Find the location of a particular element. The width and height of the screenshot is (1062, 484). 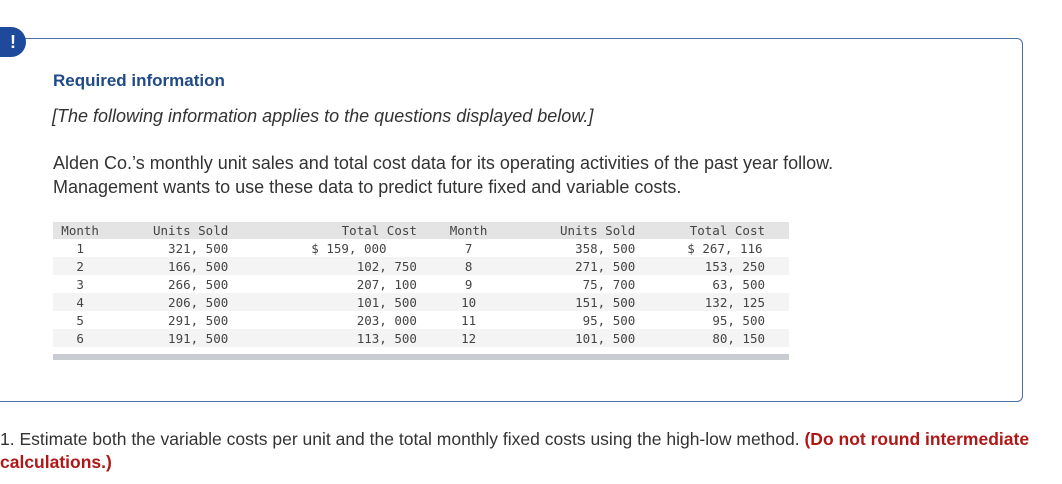

table-cell: 113, 500 is located at coordinates (339, 338).